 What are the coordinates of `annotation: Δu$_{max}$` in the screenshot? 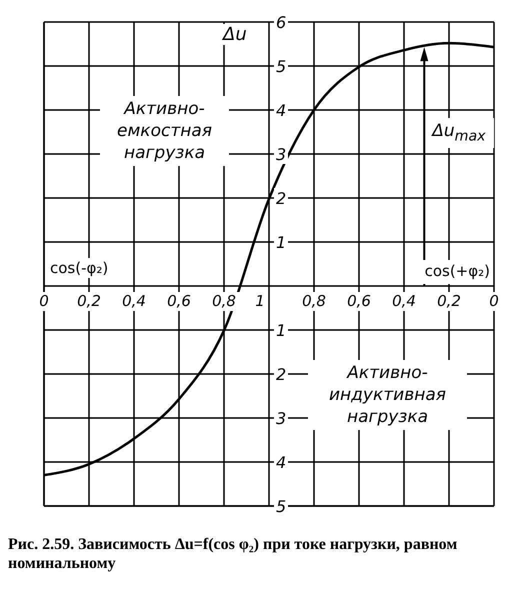 It's located at (462, 133).